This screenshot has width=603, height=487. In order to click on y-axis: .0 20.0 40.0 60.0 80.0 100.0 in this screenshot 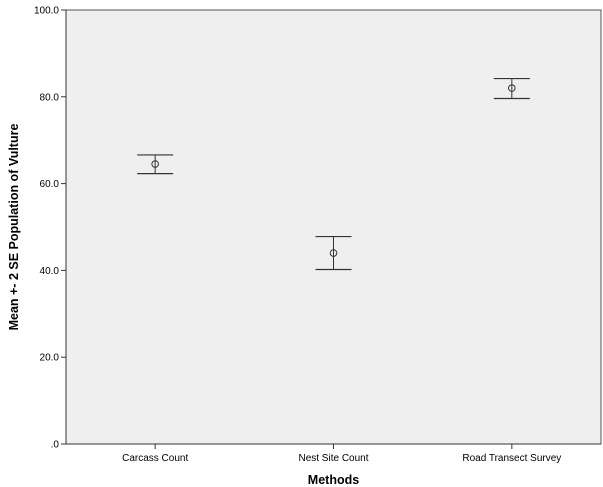, I will do `click(50, 228)`.